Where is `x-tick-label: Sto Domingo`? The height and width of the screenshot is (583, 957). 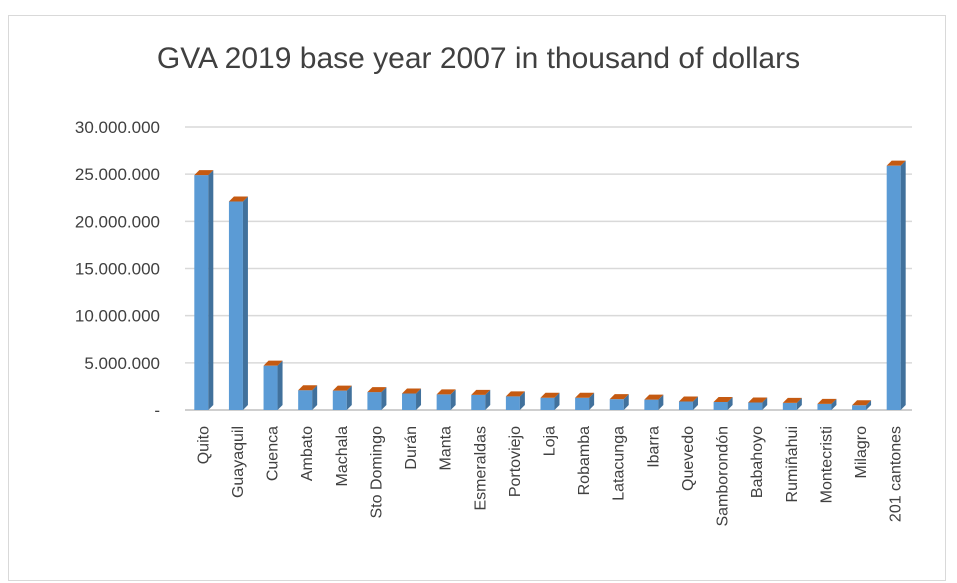 x-tick-label: Sto Domingo is located at coordinates (376, 472).